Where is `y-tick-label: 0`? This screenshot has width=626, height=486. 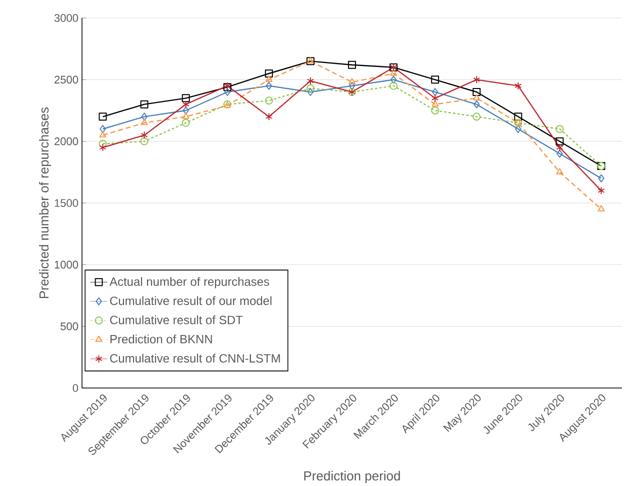
y-tick-label: 0 is located at coordinates (75, 388).